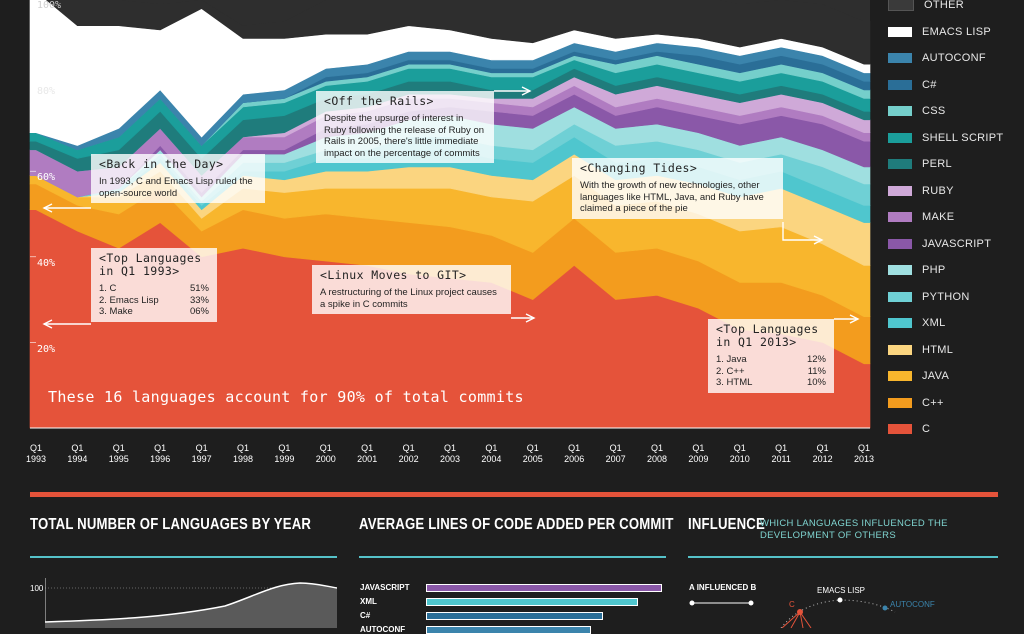  I want to click on callout-title: <Back in the Day>, so click(161, 164).